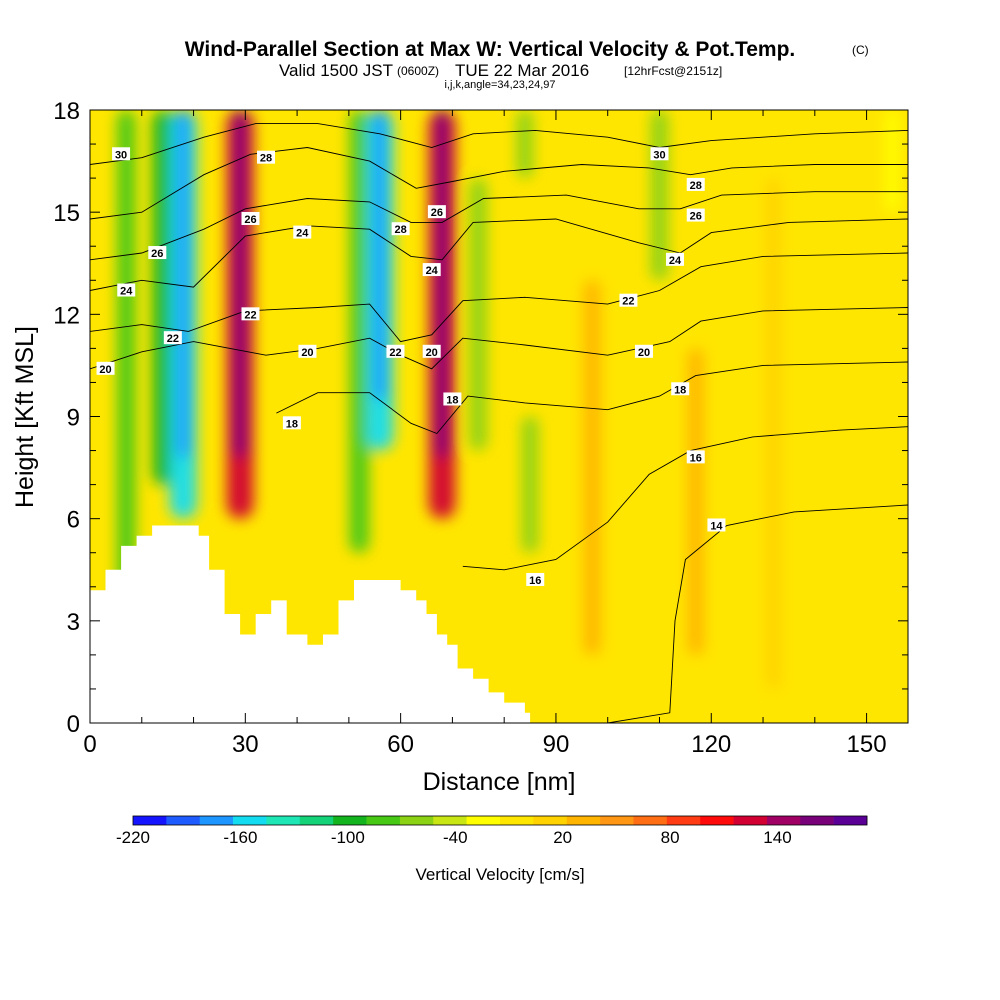 This screenshot has width=1000, height=1000. I want to click on x-axis-label: Distance [nm], so click(499, 782).